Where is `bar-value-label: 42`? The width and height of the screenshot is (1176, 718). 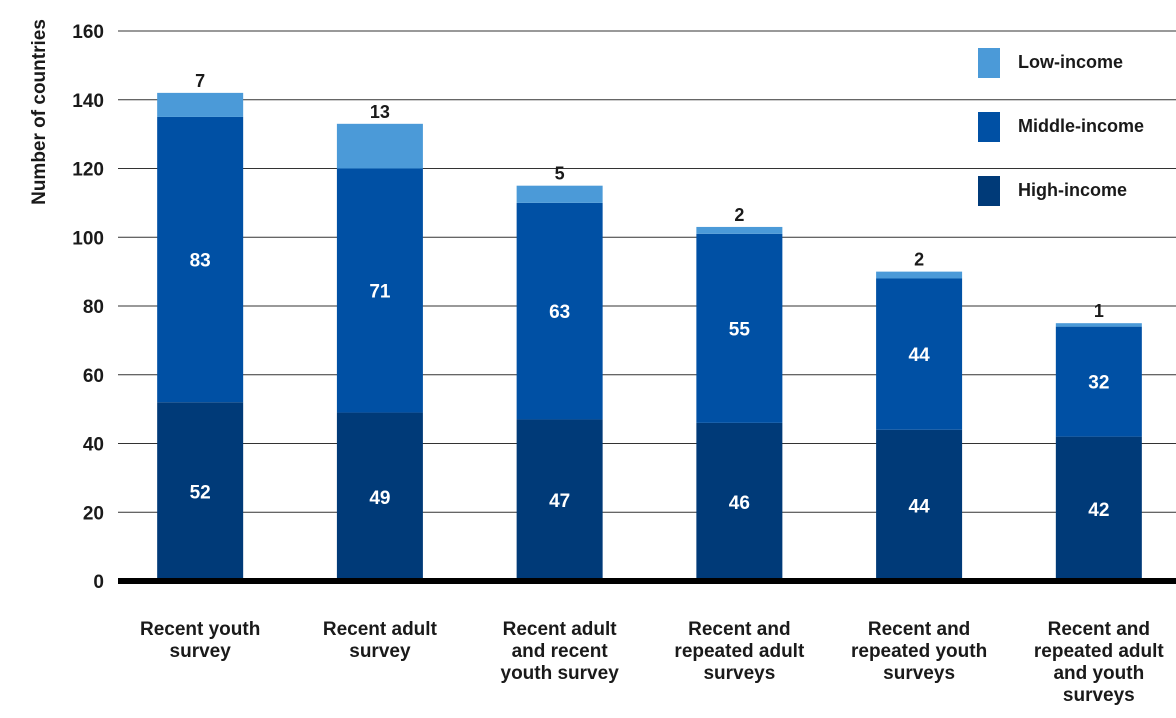
bar-value-label: 42 is located at coordinates (1098, 510).